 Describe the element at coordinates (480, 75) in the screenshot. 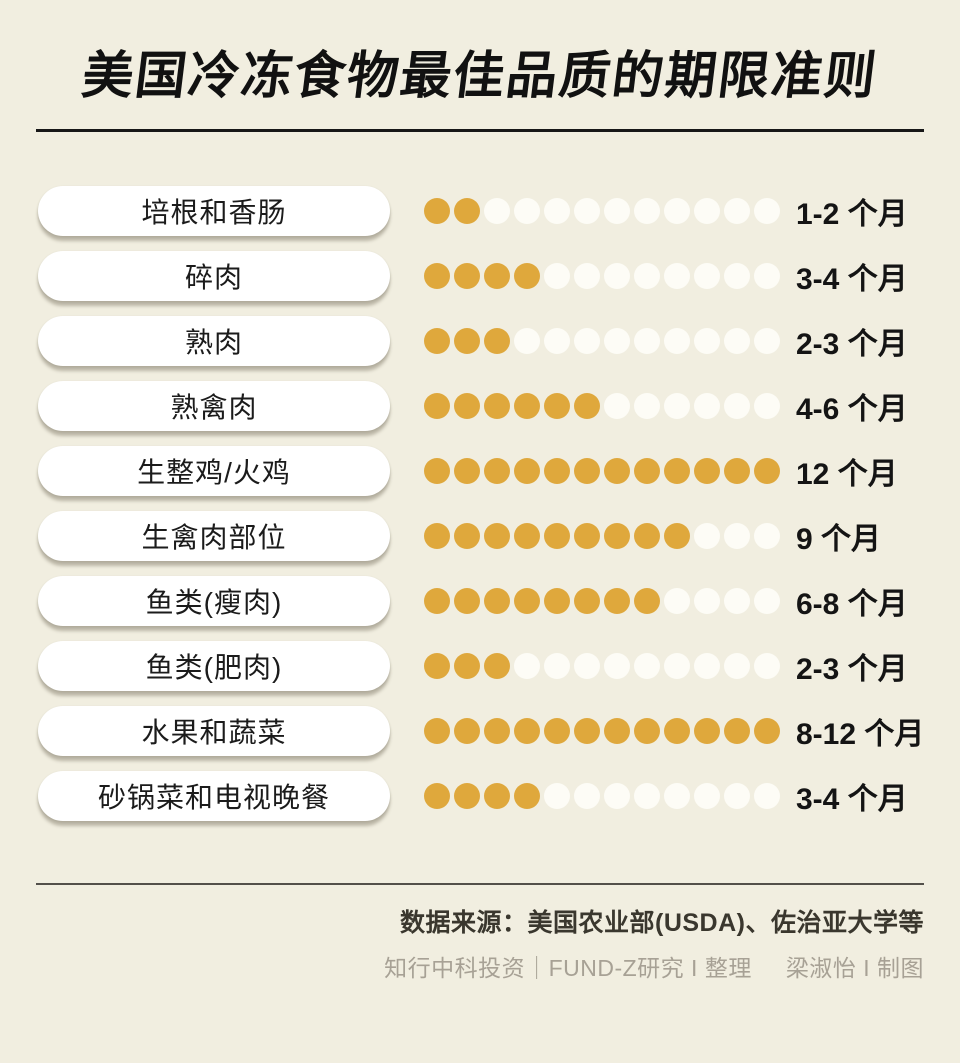

I see `page-title: 美国冷冻食物最佳品质的期限准则` at that location.